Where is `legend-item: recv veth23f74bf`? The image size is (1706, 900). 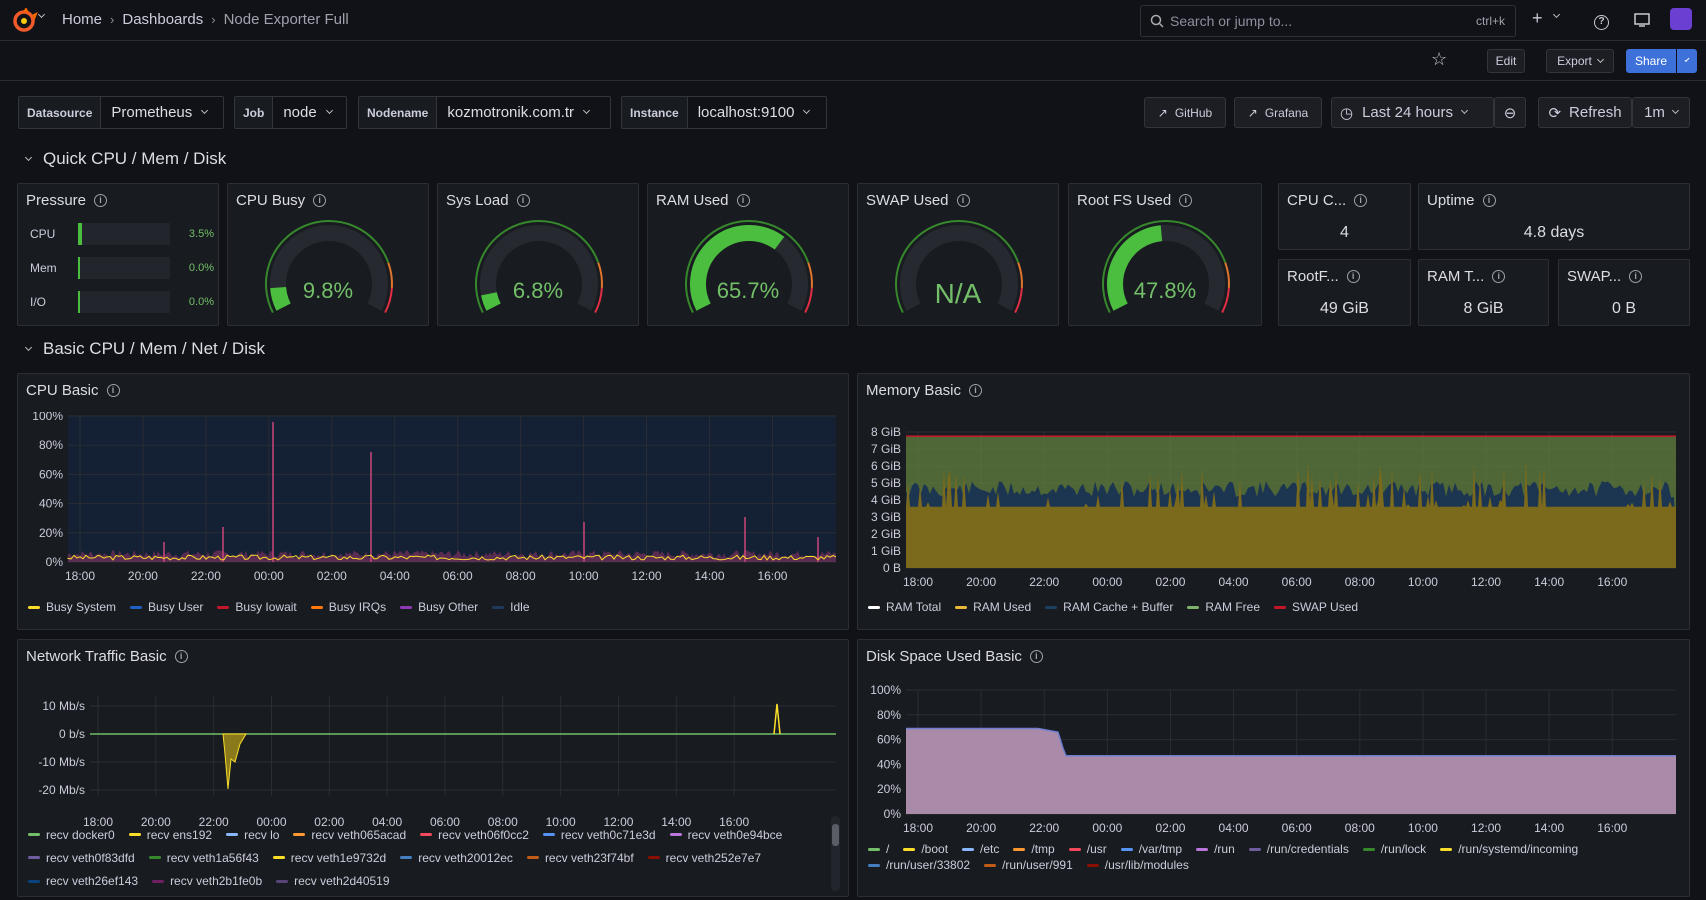 legend-item: recv veth23f74bf is located at coordinates (580, 857).